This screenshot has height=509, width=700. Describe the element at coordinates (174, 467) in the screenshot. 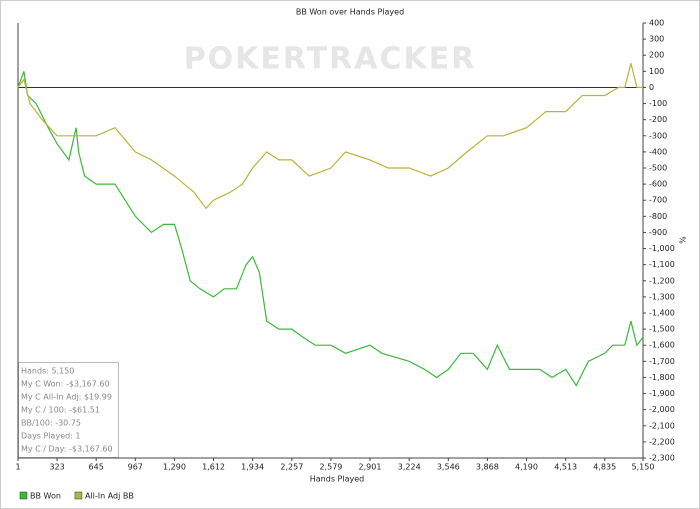

I see `x-tick-label: 1,290` at that location.